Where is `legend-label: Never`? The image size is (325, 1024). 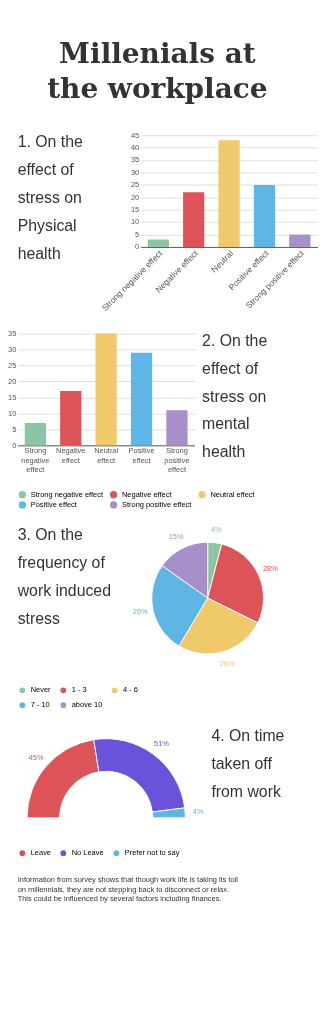 legend-label: Never is located at coordinates (41, 690).